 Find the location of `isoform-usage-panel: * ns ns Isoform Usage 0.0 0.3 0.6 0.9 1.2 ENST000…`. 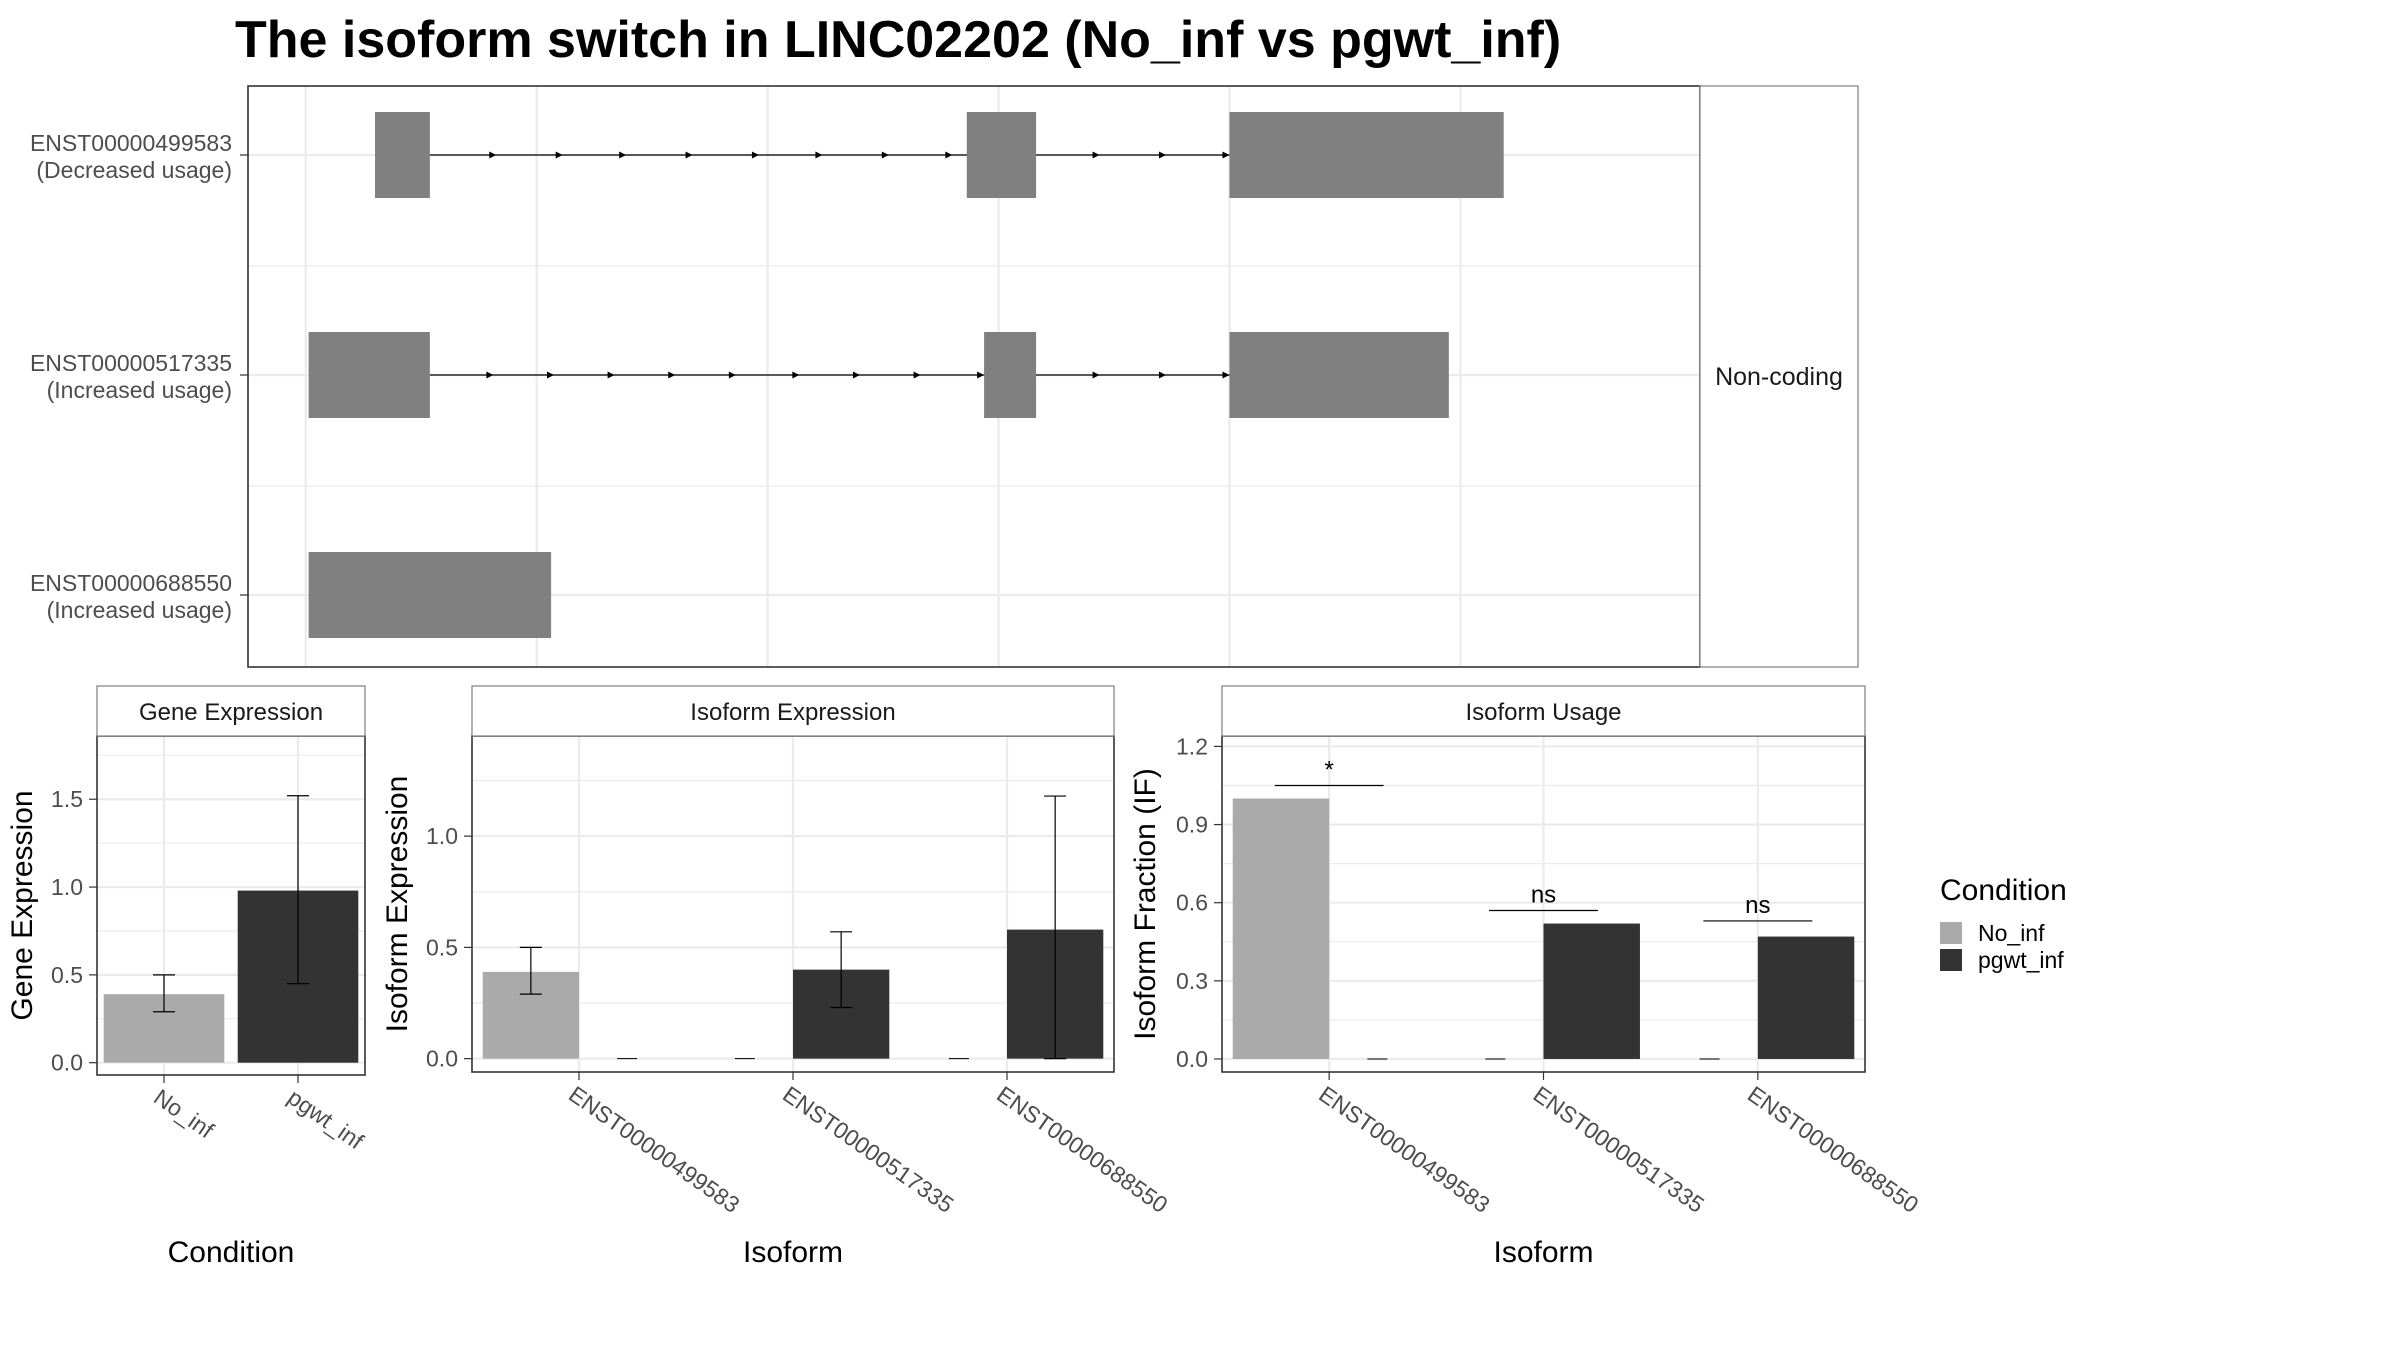

isoform-usage-panel: * ns ns Isoform Usage 0.0 0.3 0.6 0.9 1.2 ENST000… is located at coordinates (1526, 977).